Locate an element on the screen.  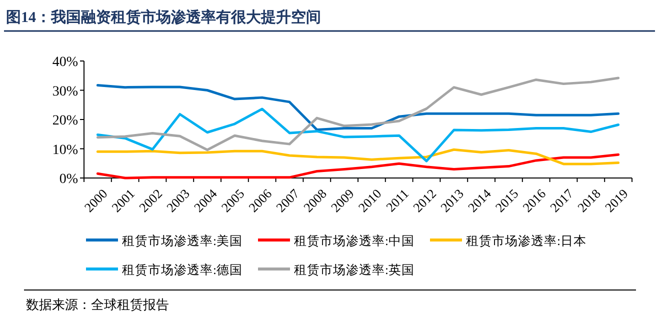
source-note: 数据来源：全球租赁报告 is located at coordinates (97, 304).